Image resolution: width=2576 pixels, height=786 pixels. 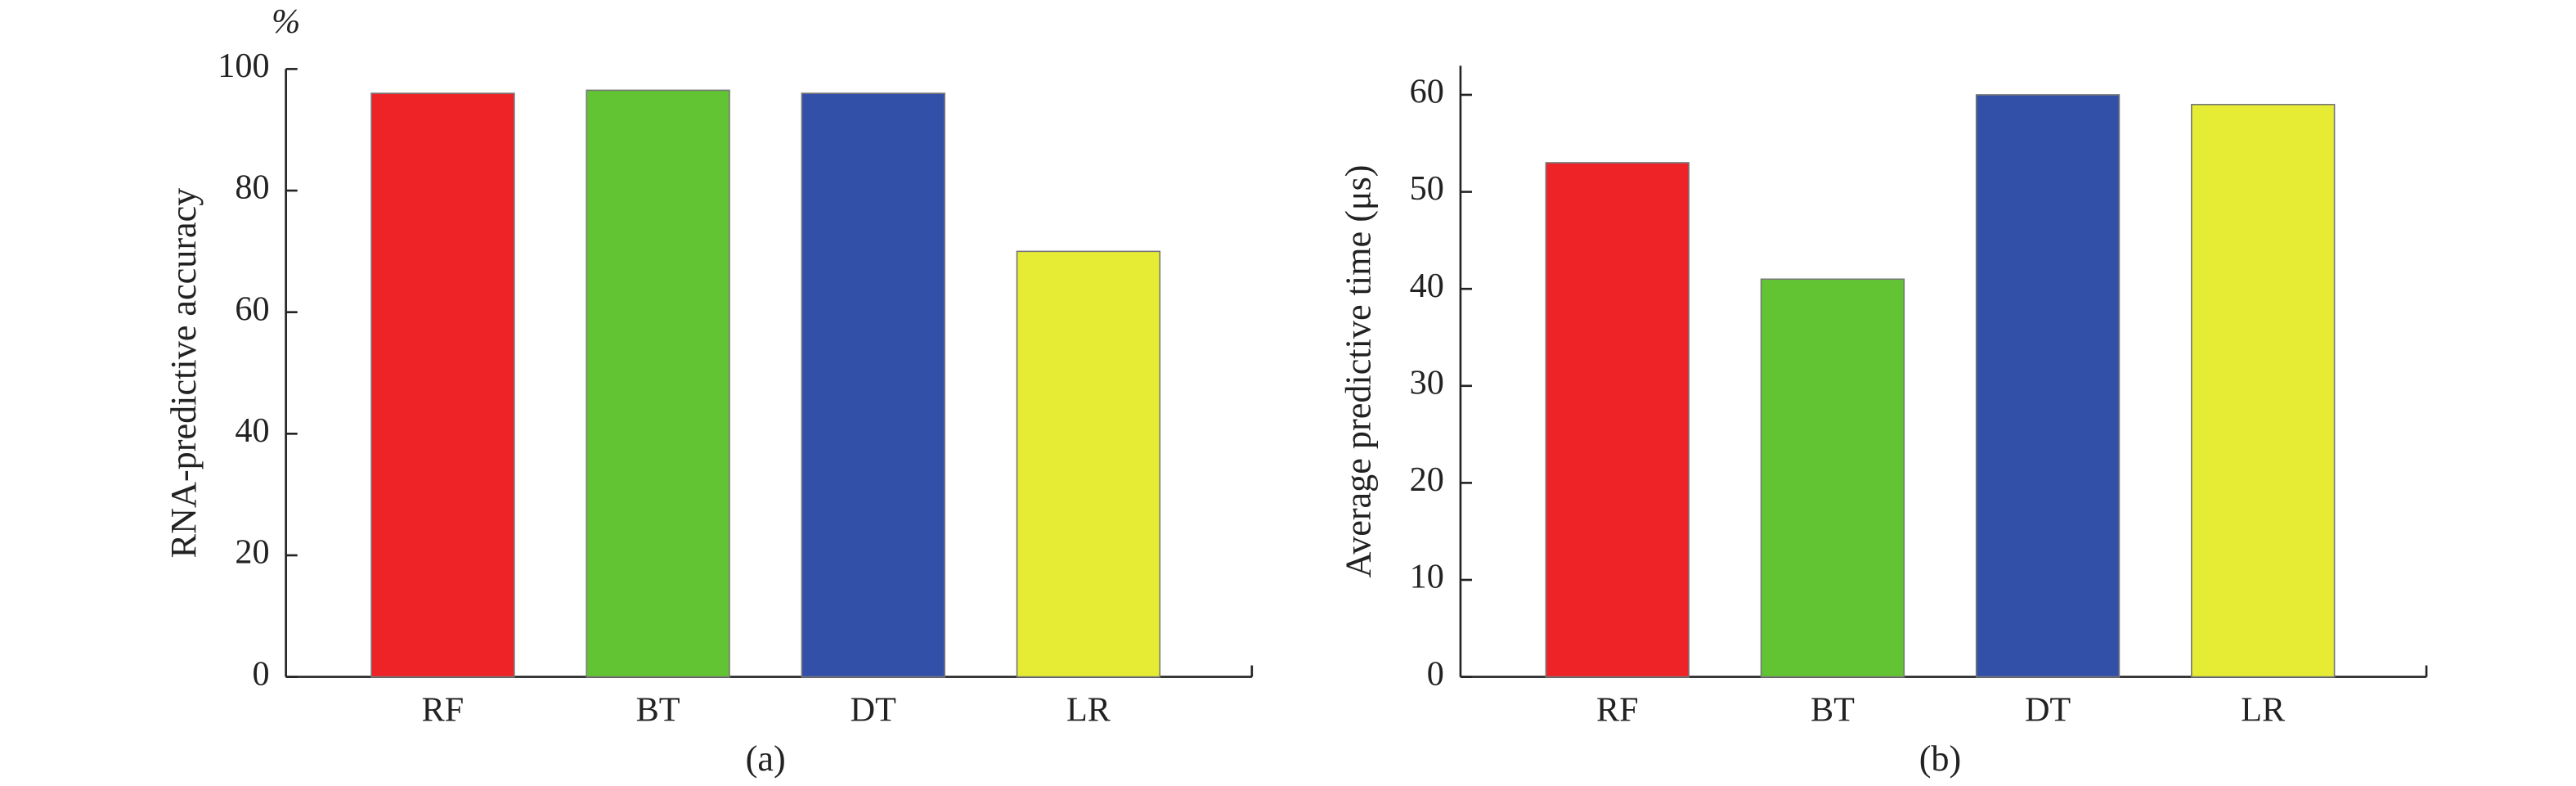 What do you see at coordinates (286, 21) in the screenshot?
I see `y-unit: %` at bounding box center [286, 21].